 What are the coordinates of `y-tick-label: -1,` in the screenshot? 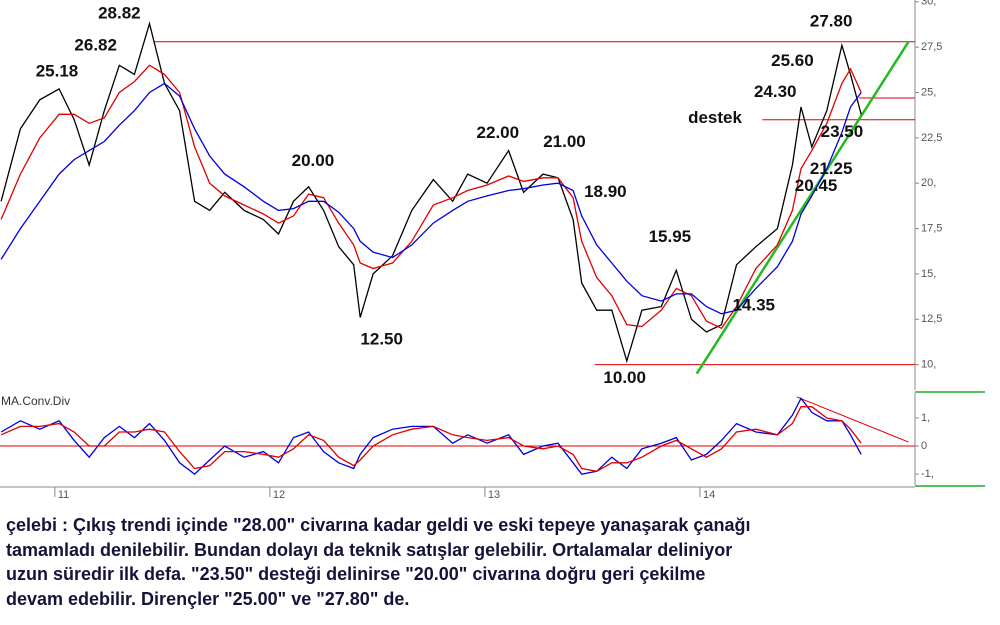 It's located at (927, 474).